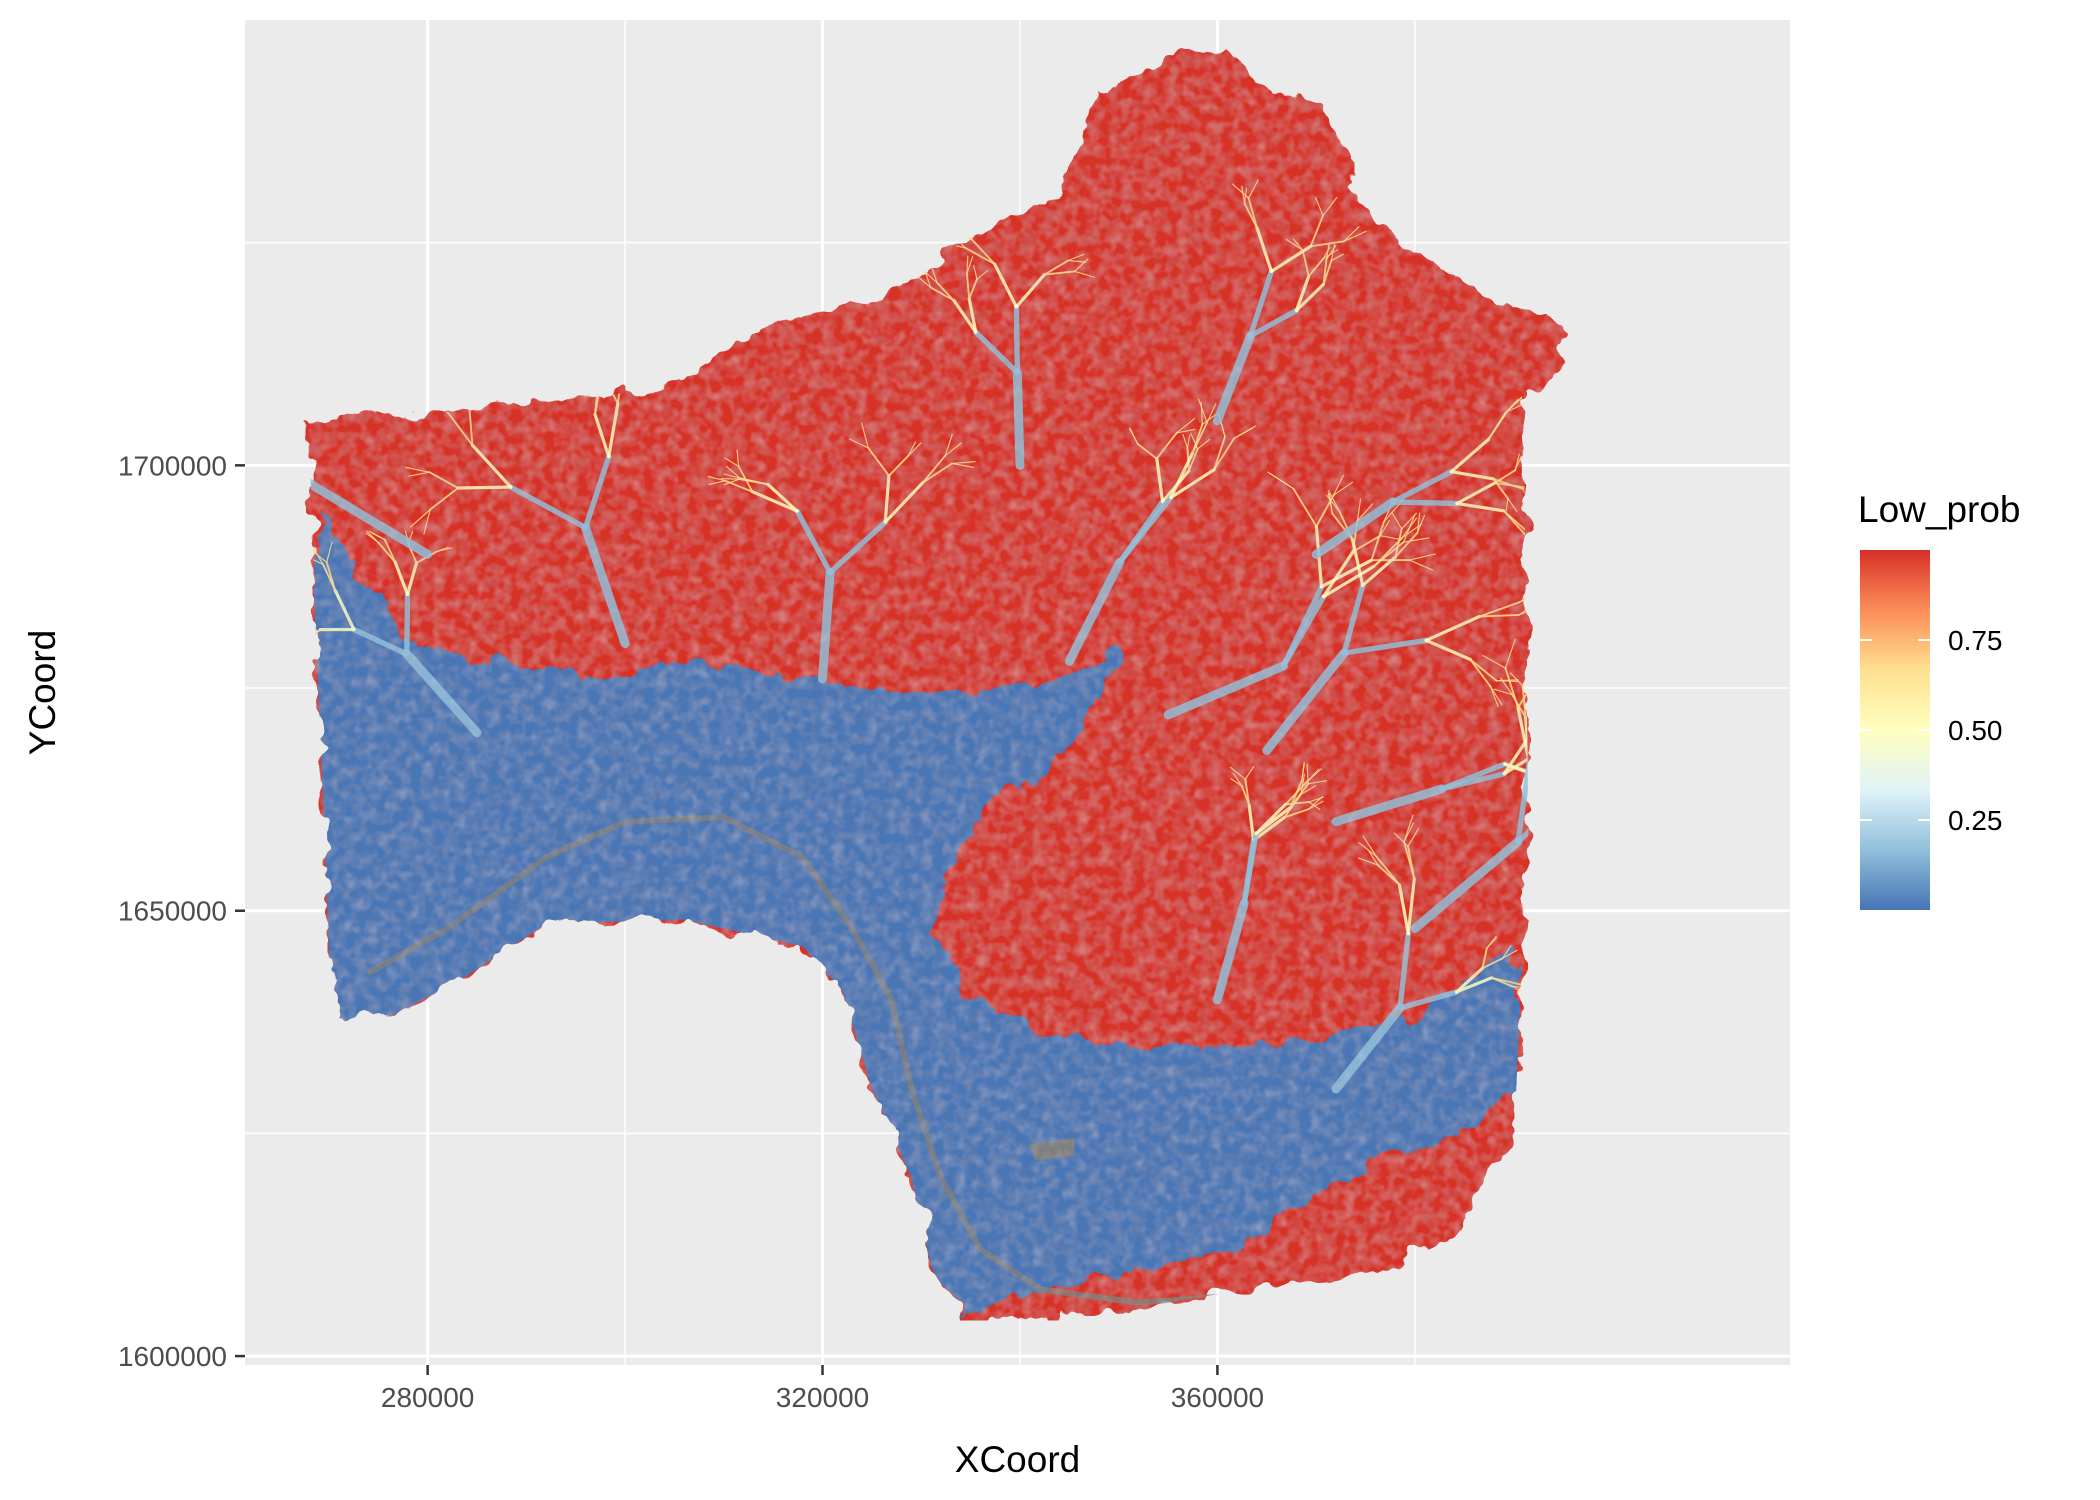  What do you see at coordinates (427, 1397) in the screenshot?
I see `x-tick-label: 280000` at bounding box center [427, 1397].